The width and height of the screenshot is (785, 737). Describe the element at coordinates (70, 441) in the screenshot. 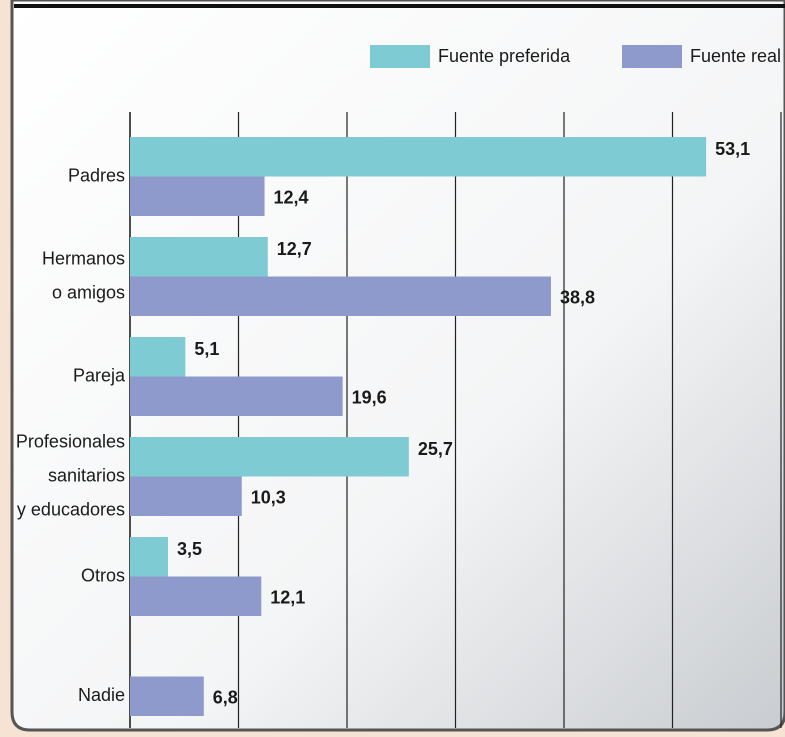

I see `category-label: Profesionales` at that location.